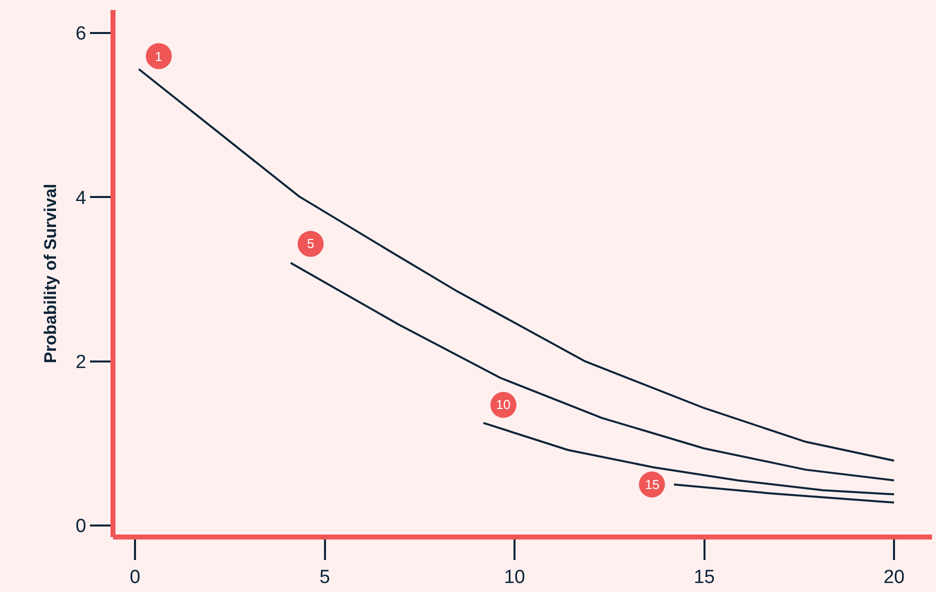 This screenshot has height=592, width=936. What do you see at coordinates (324, 577) in the screenshot?
I see `x-tick-label: 5` at bounding box center [324, 577].